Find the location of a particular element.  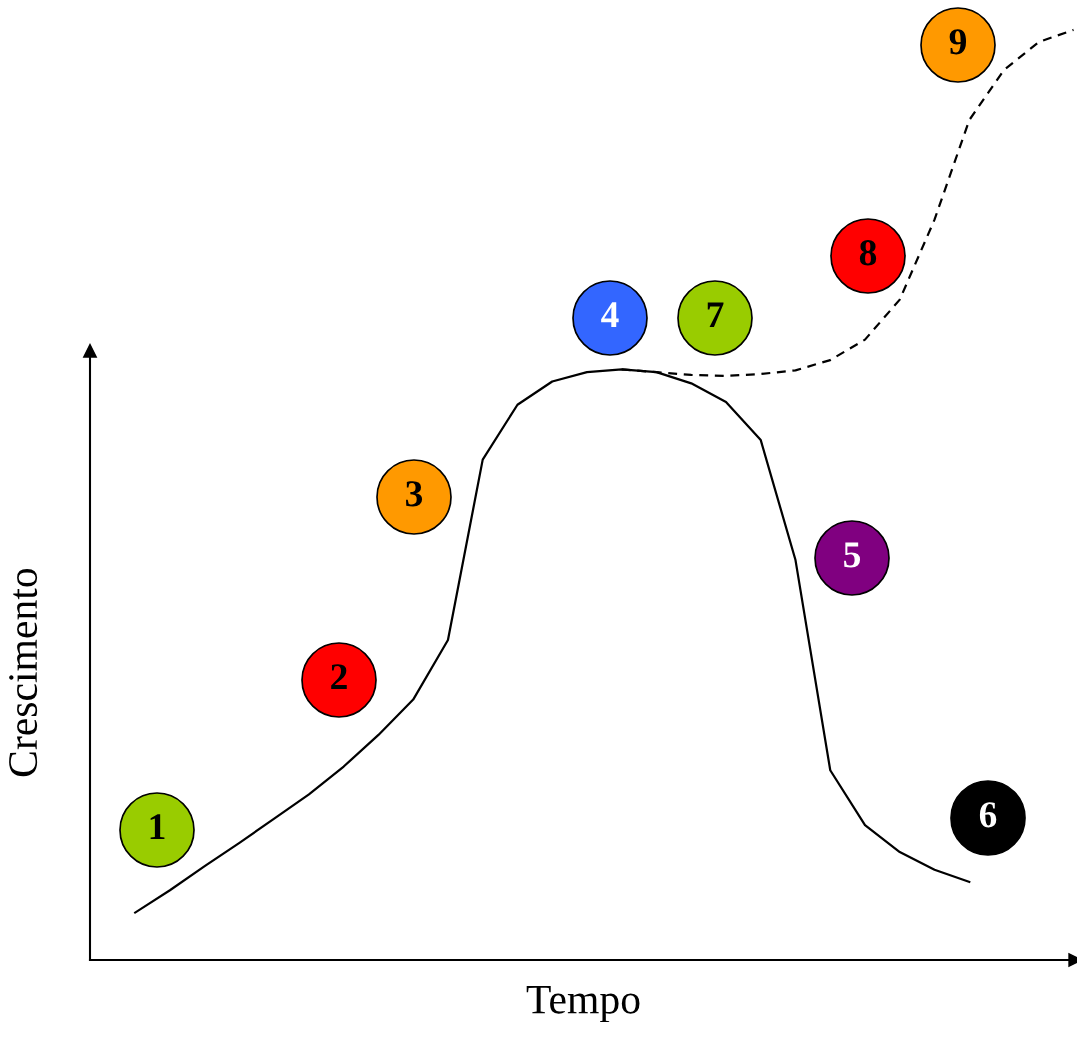

annotation: 6 is located at coordinates (988, 815).